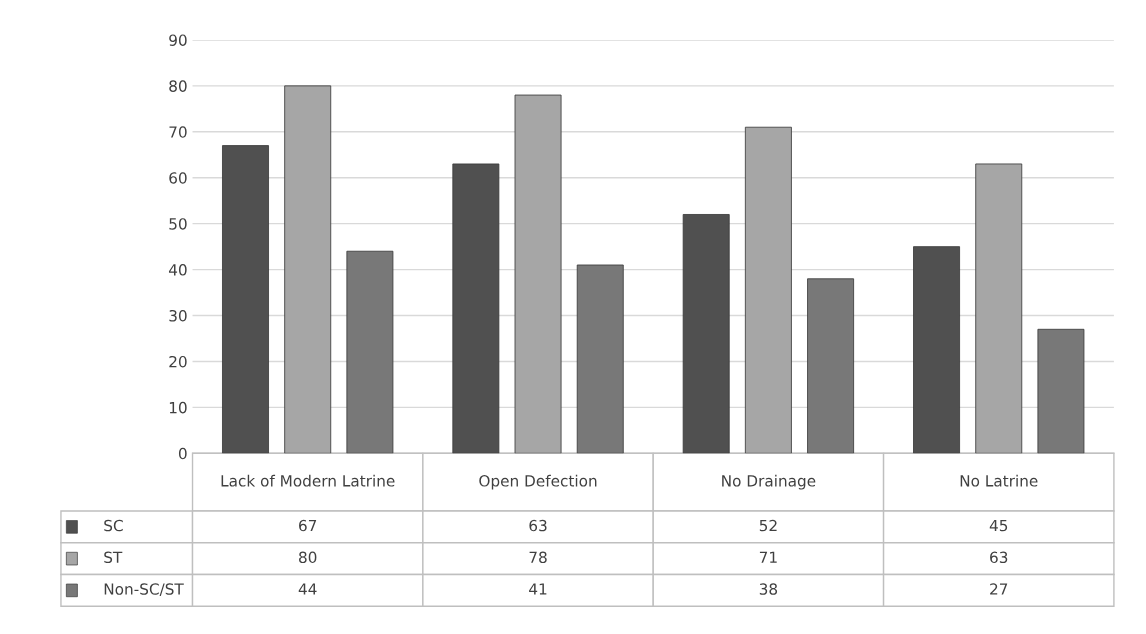  What do you see at coordinates (178, 361) in the screenshot?
I see `y-tick-label: 20` at bounding box center [178, 361].